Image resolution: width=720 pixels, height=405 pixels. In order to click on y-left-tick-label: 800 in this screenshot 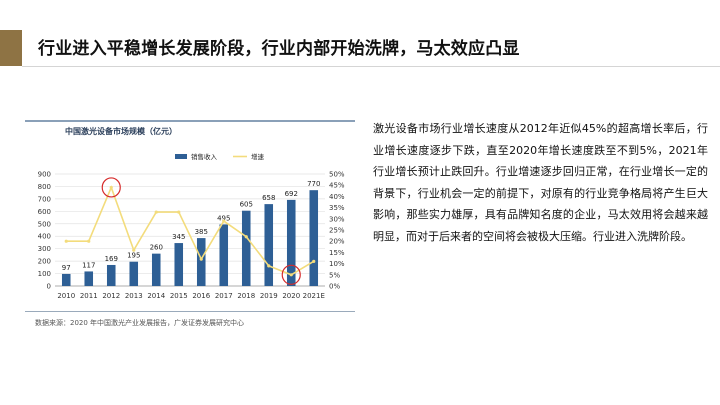, I will do `click(44, 187)`.